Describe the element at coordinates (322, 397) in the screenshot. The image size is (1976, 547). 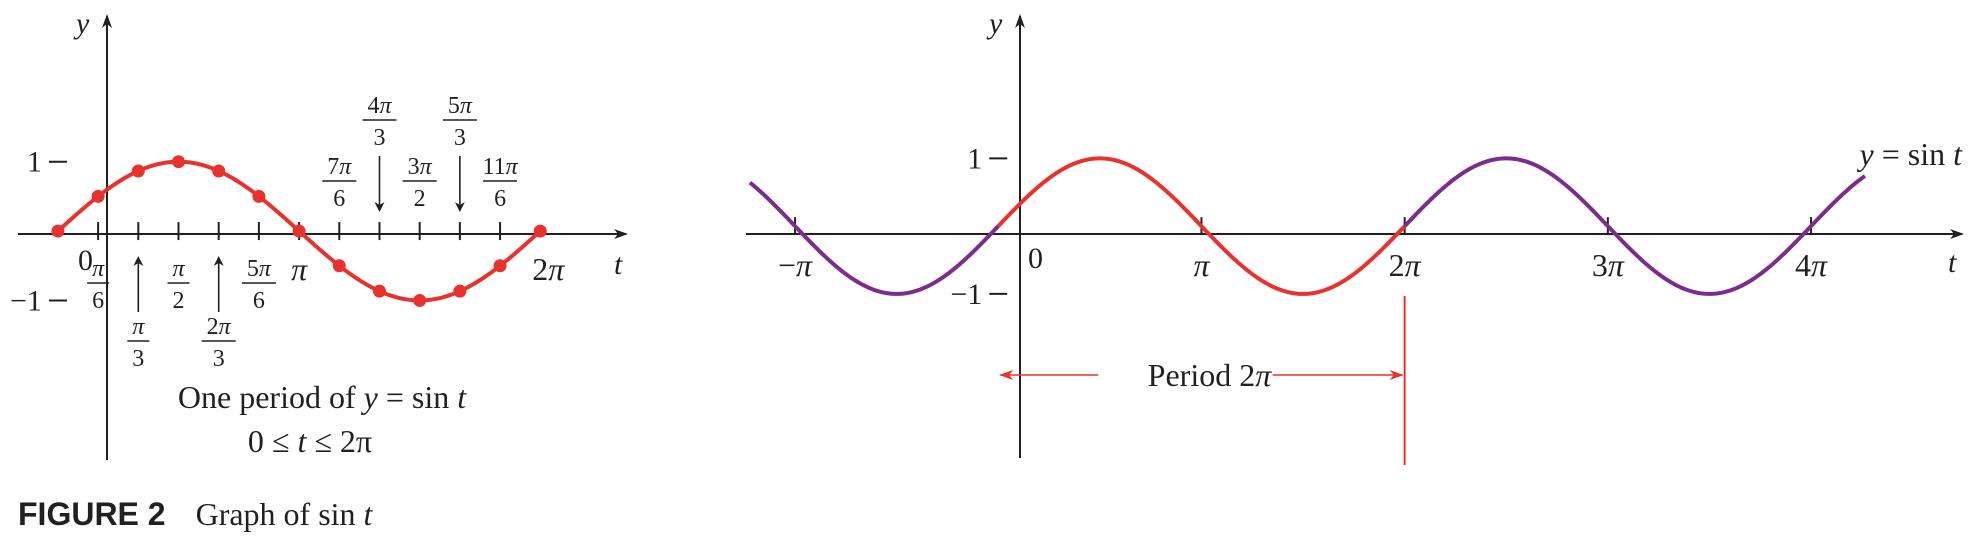
I see `left-annotation-line1: One period of y = sin t` at that location.